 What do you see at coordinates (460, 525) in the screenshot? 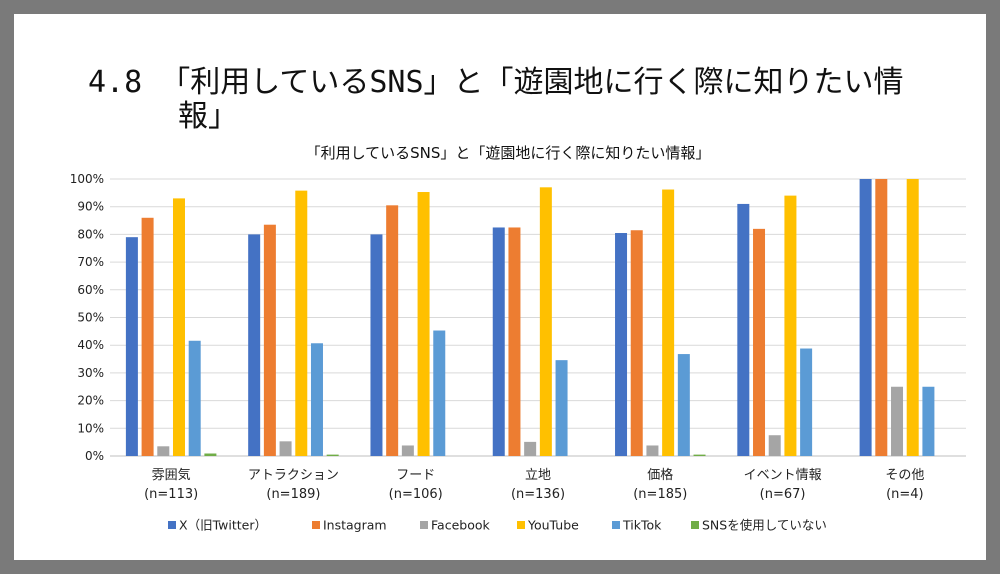
I see `legend-label: Facebook` at bounding box center [460, 525].